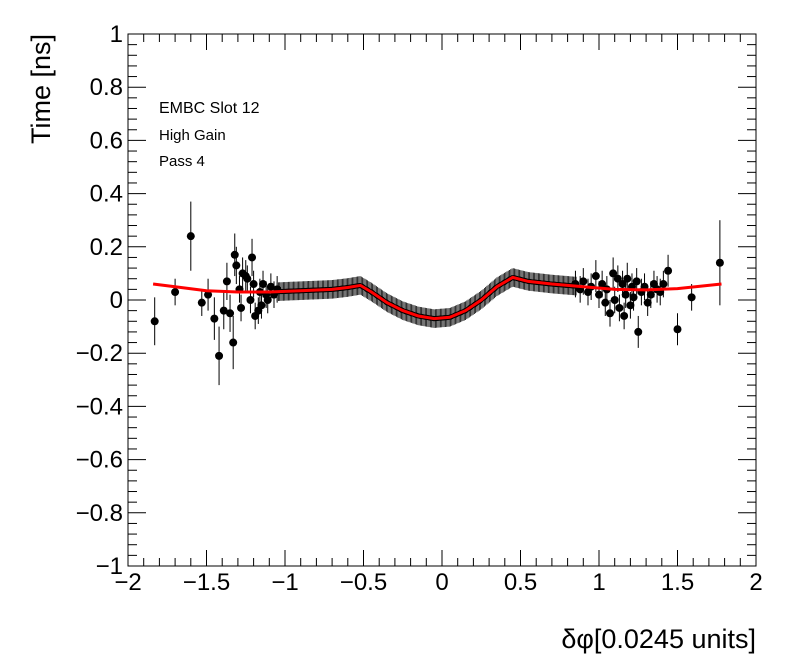 The width and height of the screenshot is (796, 672). I want to click on x-tick-label: −1, so click(284, 582).